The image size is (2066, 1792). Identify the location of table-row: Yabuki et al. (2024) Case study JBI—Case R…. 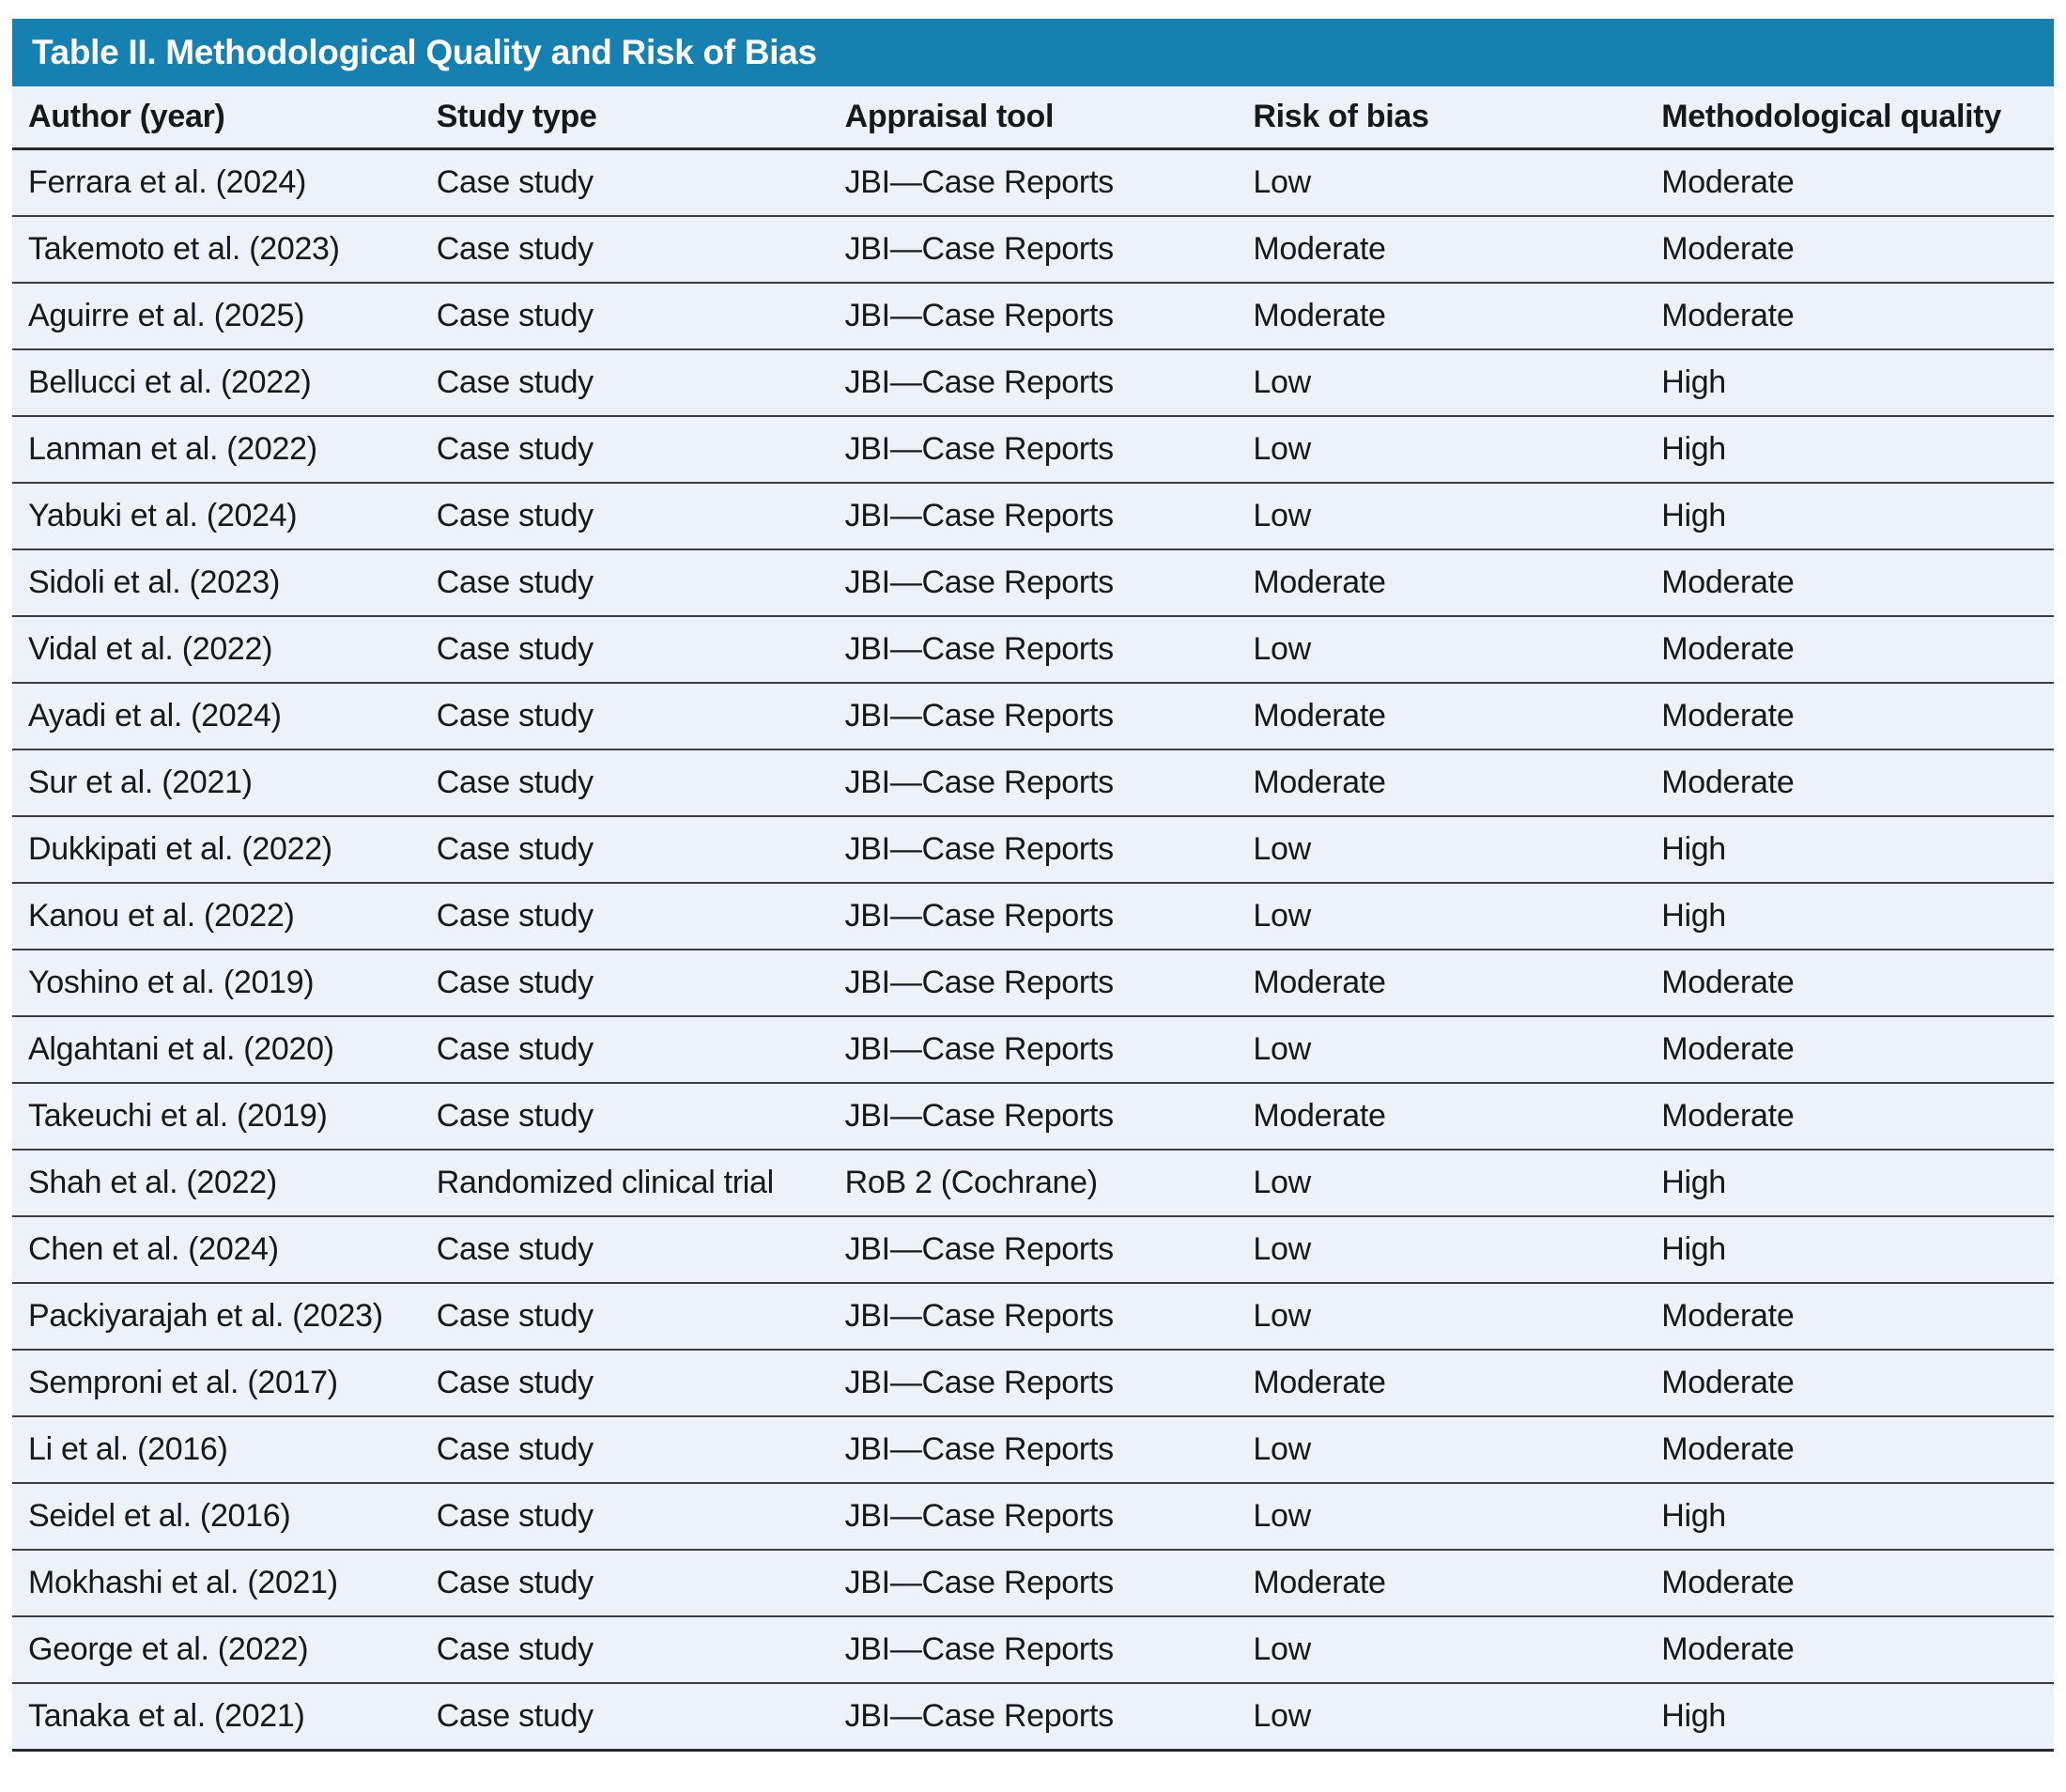
(1033, 515).